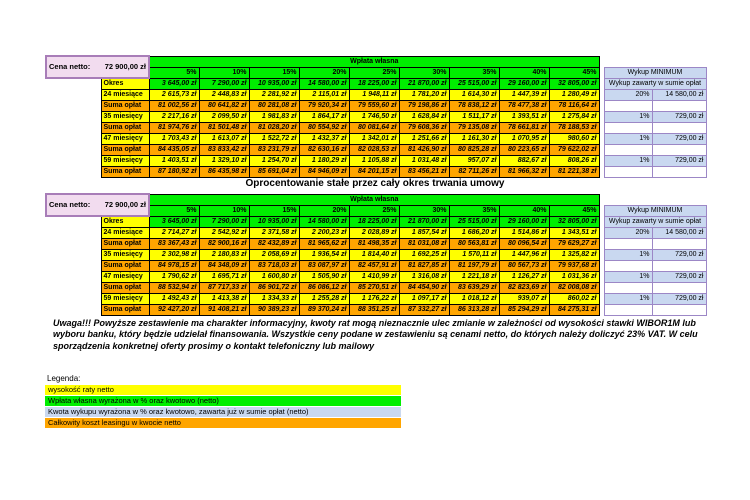  I want to click on total-cost-cell: 82 457,91 zł, so click(374, 266).